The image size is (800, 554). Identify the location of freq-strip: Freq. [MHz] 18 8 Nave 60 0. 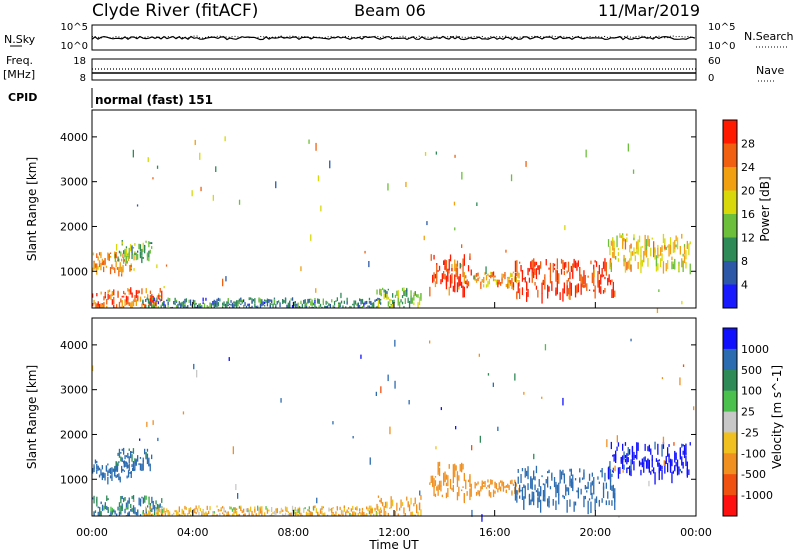
(393, 69).